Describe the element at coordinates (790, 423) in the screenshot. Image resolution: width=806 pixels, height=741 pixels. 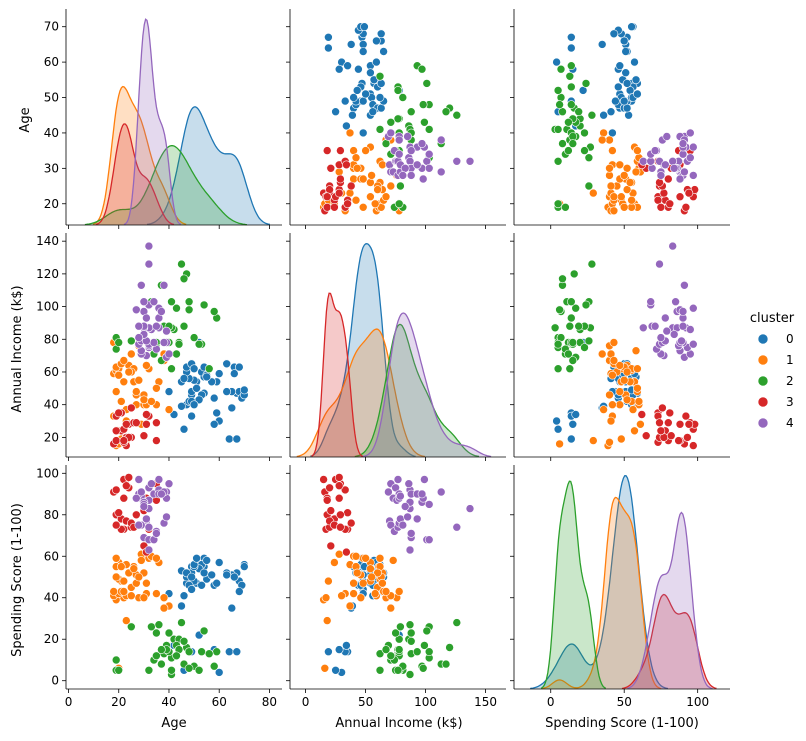
I see `legend-label-cluster-4: 4` at that location.